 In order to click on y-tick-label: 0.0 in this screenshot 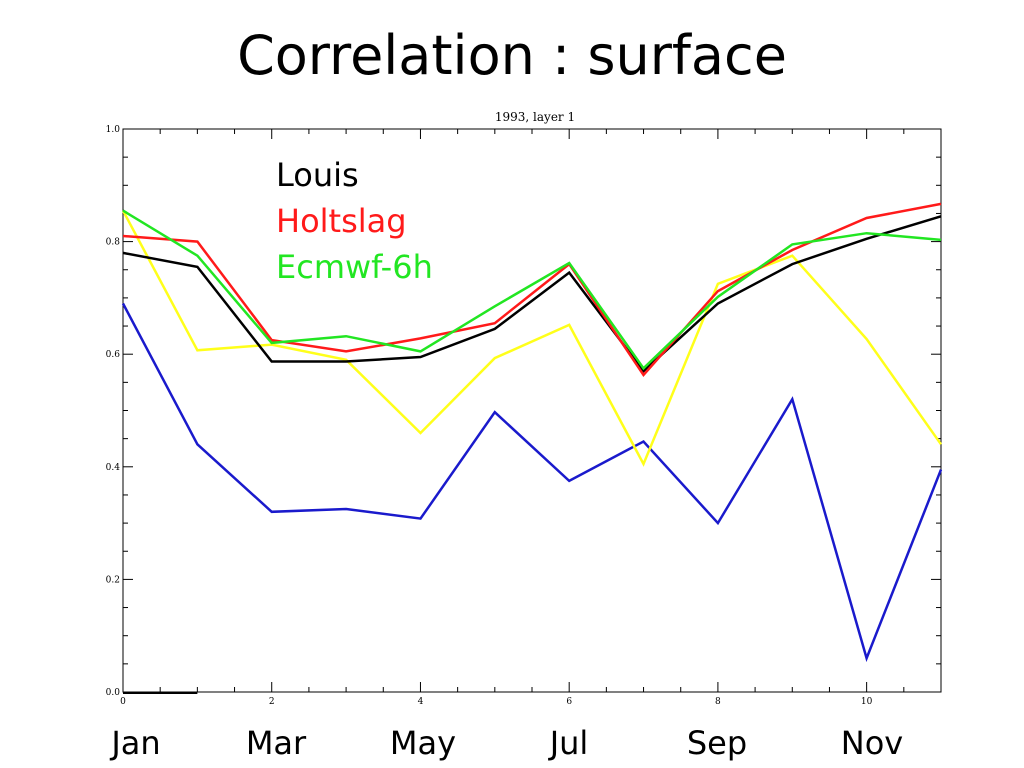, I will do `click(113, 693)`.